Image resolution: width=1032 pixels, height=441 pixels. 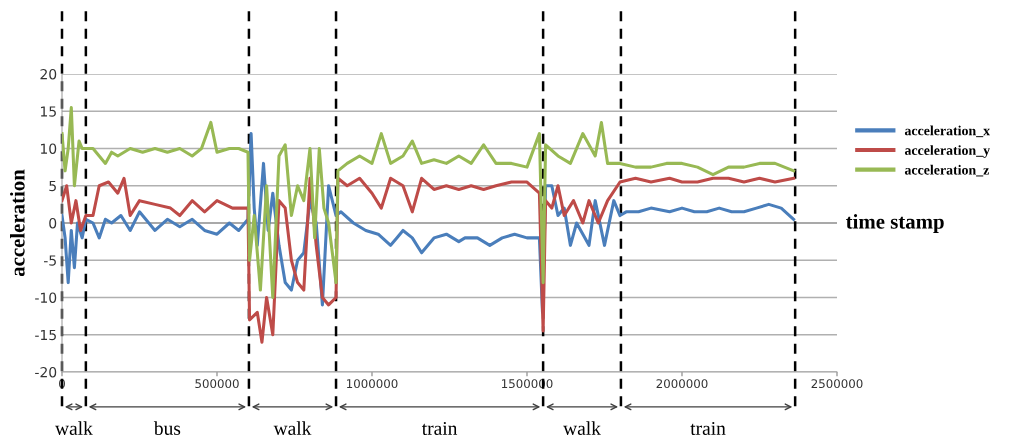 What do you see at coordinates (45, 335) in the screenshot?
I see `y-tick-label: -15` at bounding box center [45, 335].